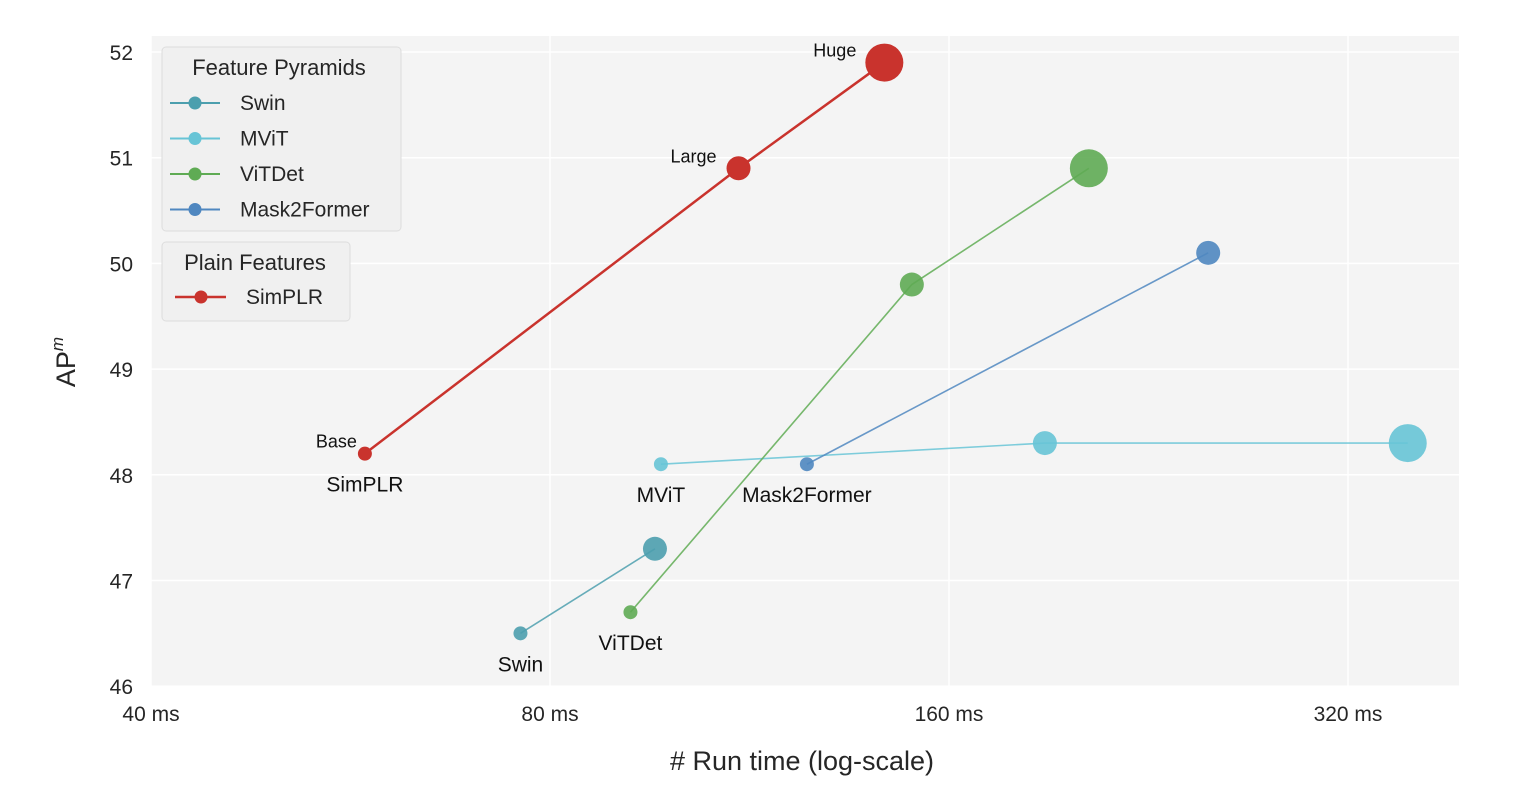 This screenshot has width=1530, height=808. I want to click on point-label: Base, so click(336, 442).